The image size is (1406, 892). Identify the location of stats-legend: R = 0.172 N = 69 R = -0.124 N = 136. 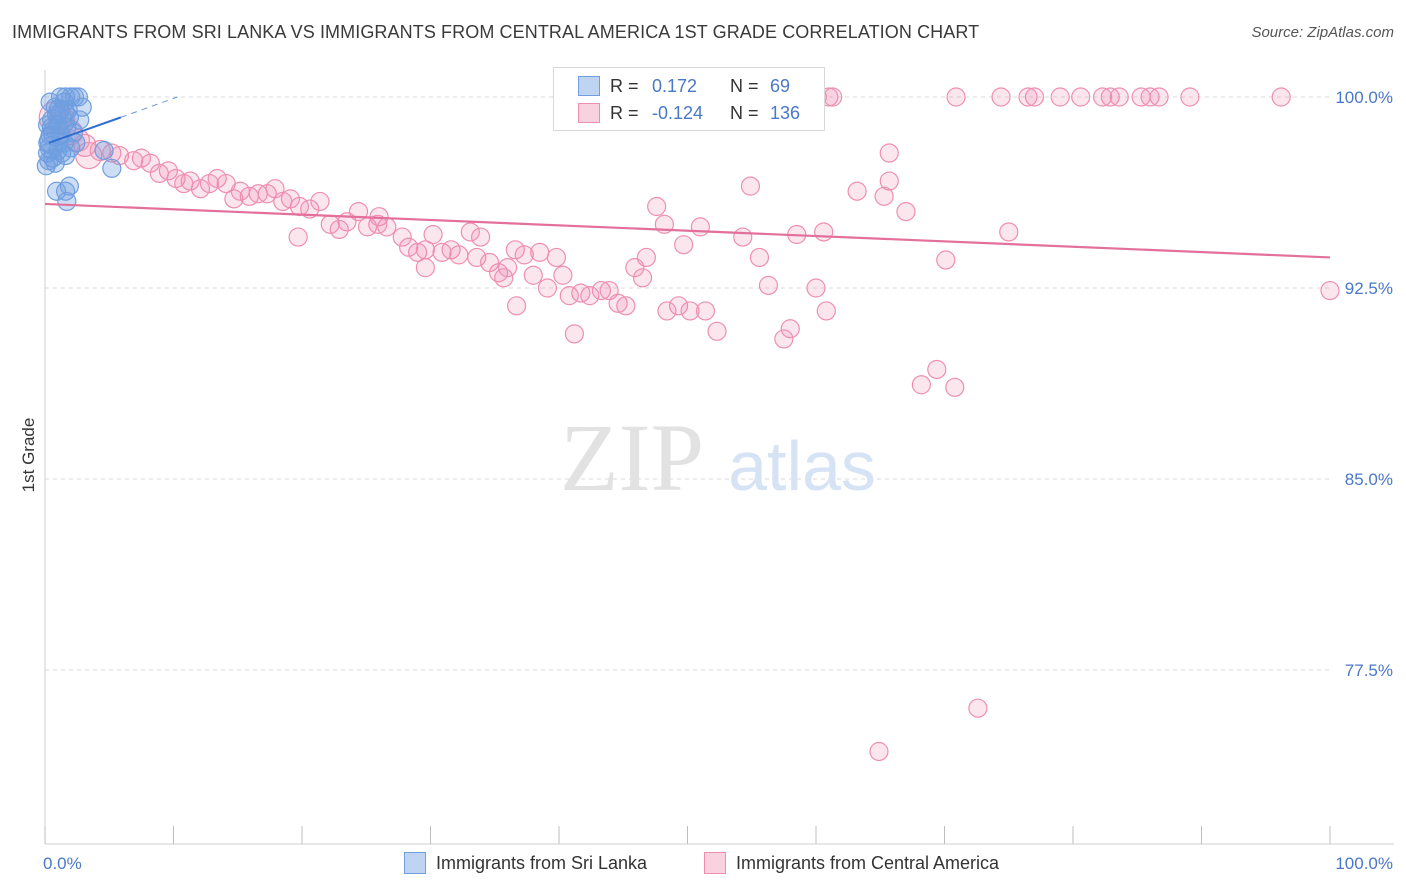
(689, 99).